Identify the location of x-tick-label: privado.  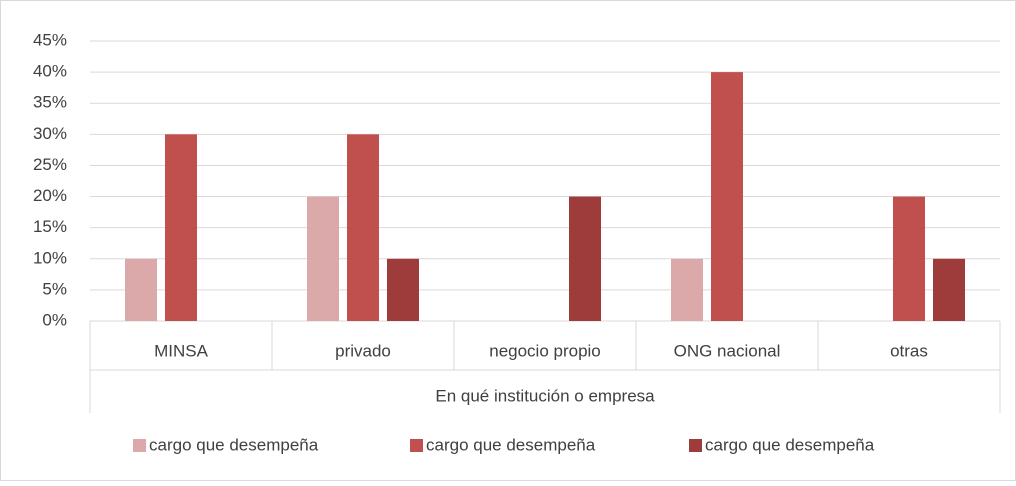
(363, 350).